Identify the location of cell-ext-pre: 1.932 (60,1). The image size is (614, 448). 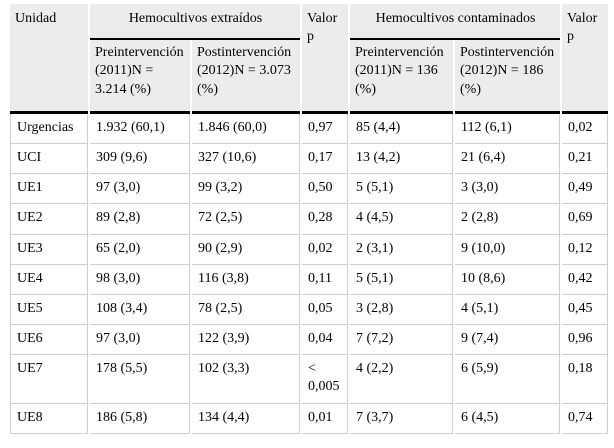
(140, 128).